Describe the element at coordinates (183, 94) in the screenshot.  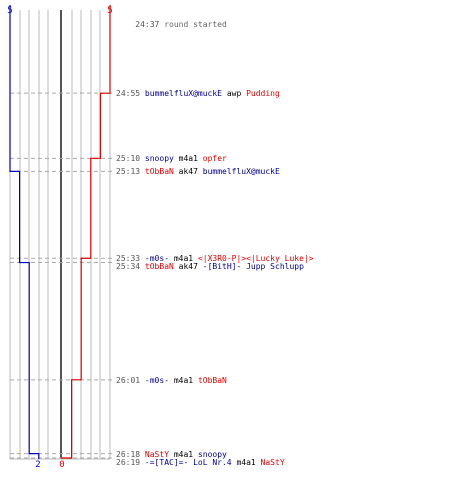
I see `killer-name: bummelfluX@muckE` at that location.